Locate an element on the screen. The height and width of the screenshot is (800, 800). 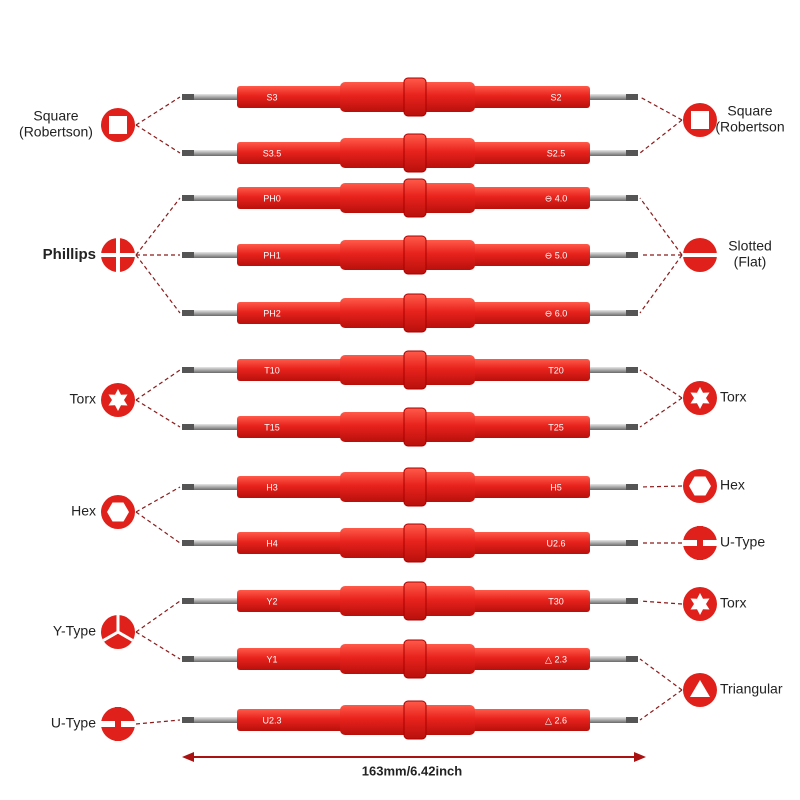
type-label: (Flat) is located at coordinates (750, 262).